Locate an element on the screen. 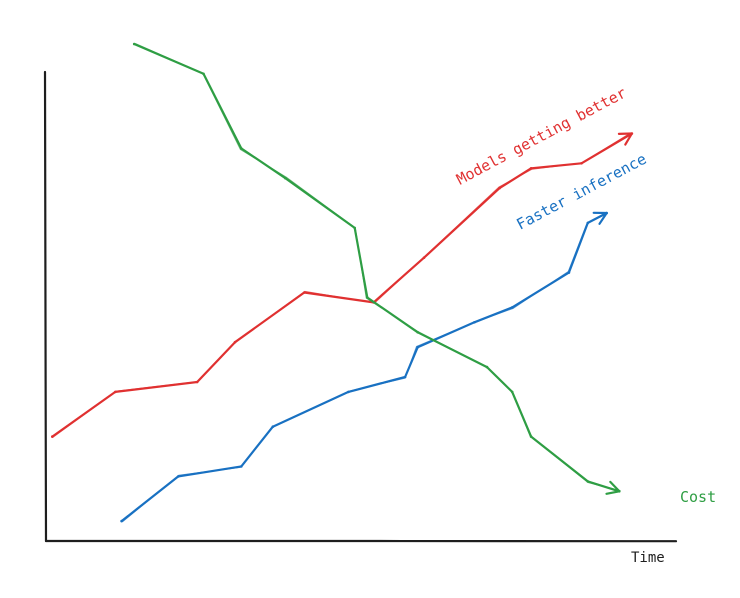  series-label: Cost is located at coordinates (698, 497).